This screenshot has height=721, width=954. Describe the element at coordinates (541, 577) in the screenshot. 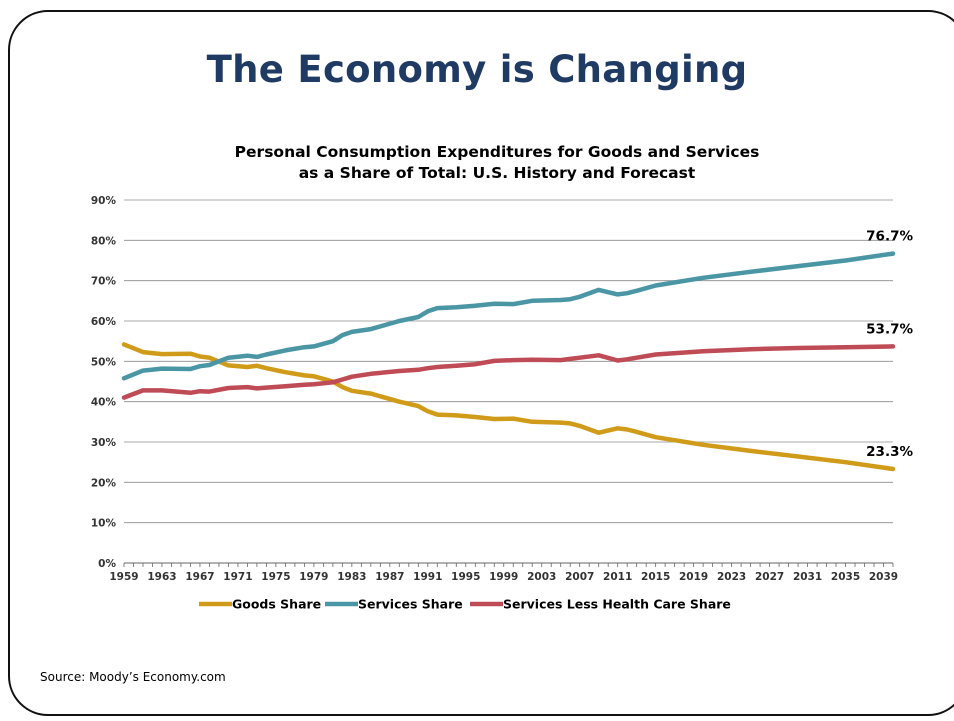

I see `x-tick-label: 2003` at that location.